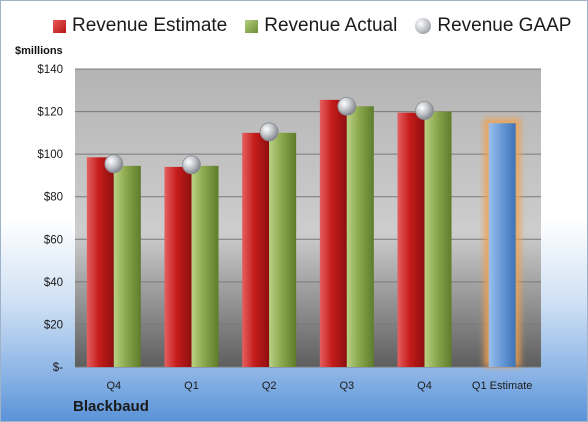 This screenshot has height=422, width=588. What do you see at coordinates (319, 386) in the screenshot?
I see `x-axis-ticks: Q4 Q1 Q2 Q3 Q4 Q1 Estimate` at bounding box center [319, 386].